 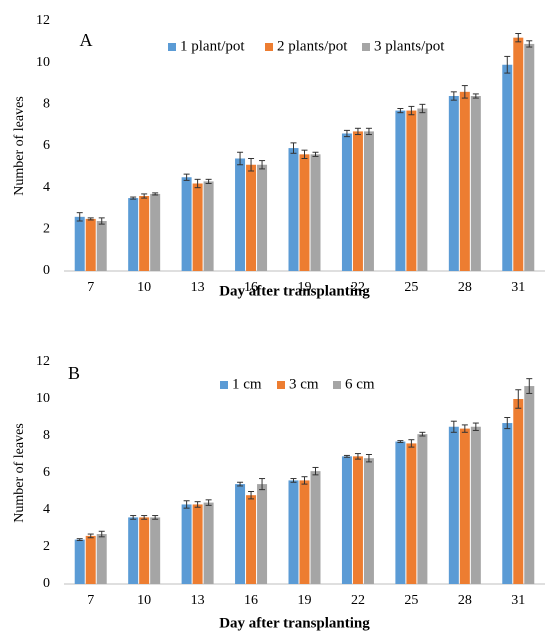 What do you see at coordinates (294, 623) in the screenshot?
I see `x-axis-title: Day after transplanting` at bounding box center [294, 623].